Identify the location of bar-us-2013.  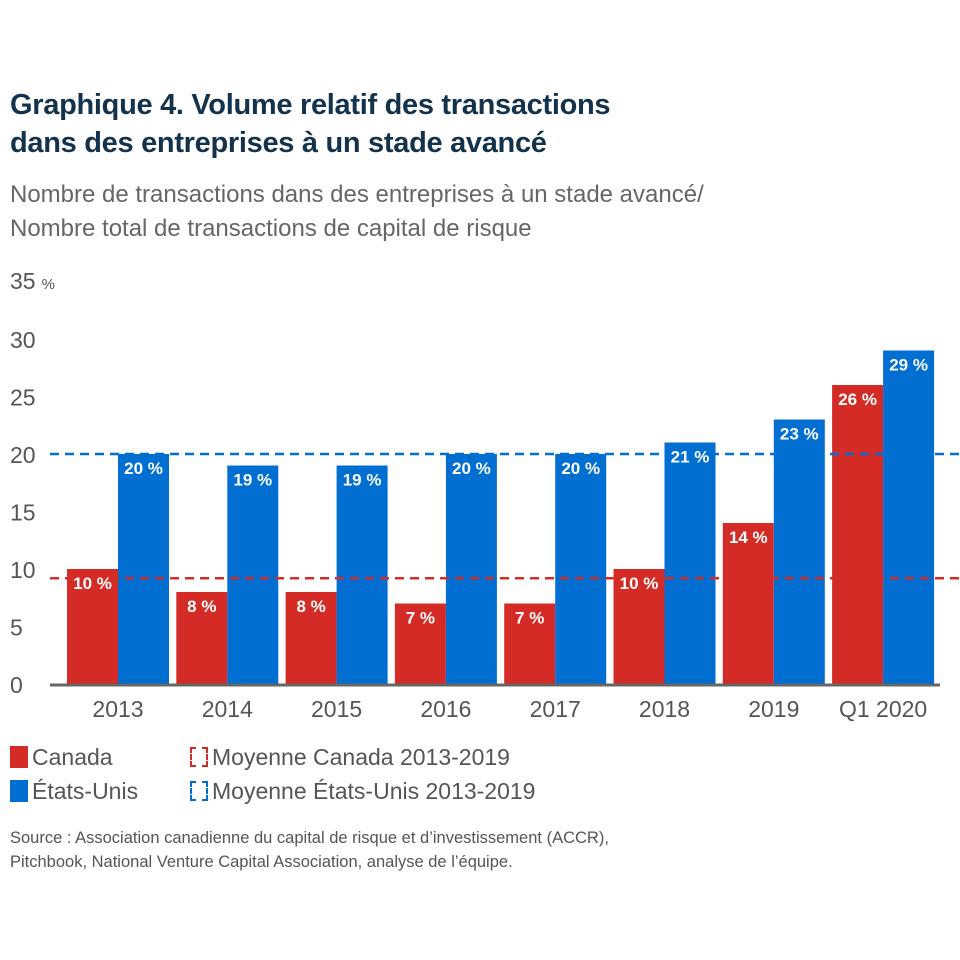
(143, 569).